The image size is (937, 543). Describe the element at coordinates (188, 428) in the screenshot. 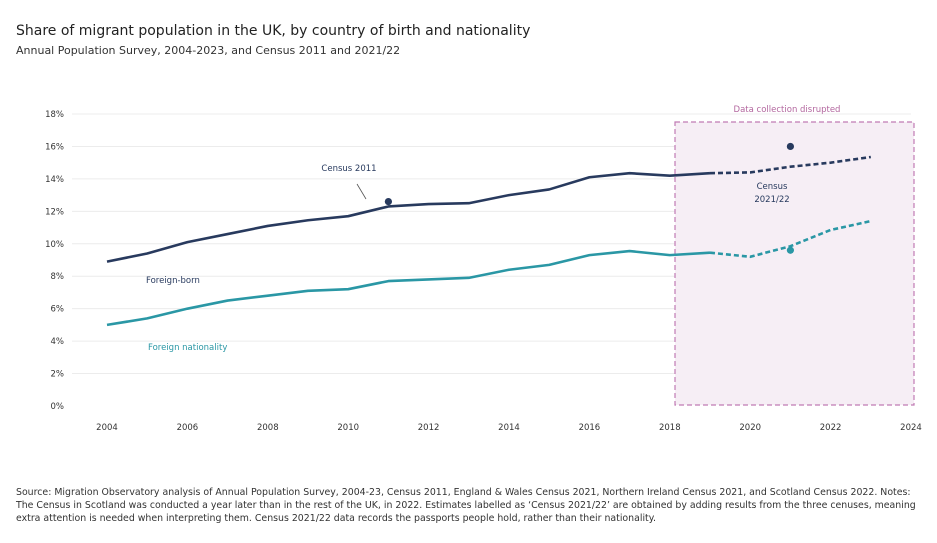

I see `x-tick-label: 2006` at that location.